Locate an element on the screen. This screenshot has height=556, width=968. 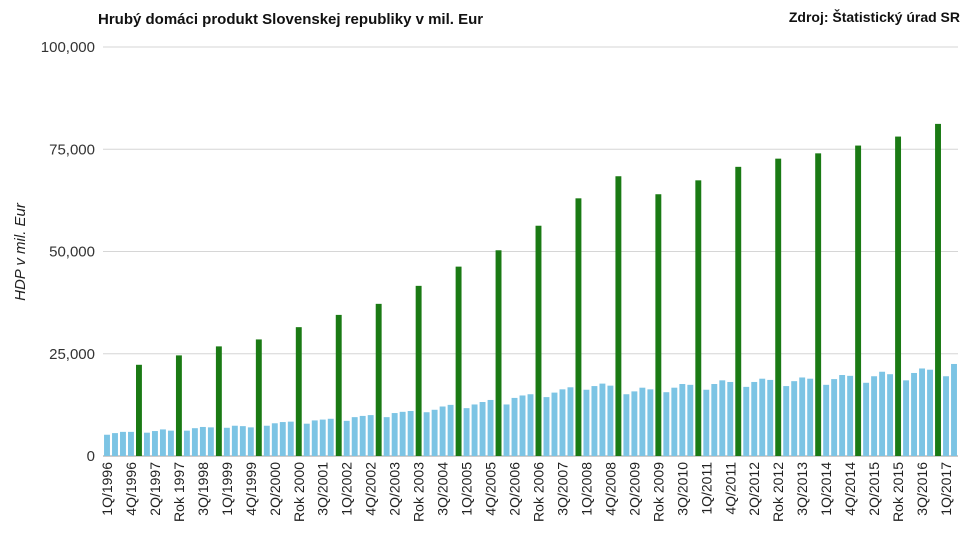
x-tick-label: 4Q/1996 is located at coordinates (131, 489).